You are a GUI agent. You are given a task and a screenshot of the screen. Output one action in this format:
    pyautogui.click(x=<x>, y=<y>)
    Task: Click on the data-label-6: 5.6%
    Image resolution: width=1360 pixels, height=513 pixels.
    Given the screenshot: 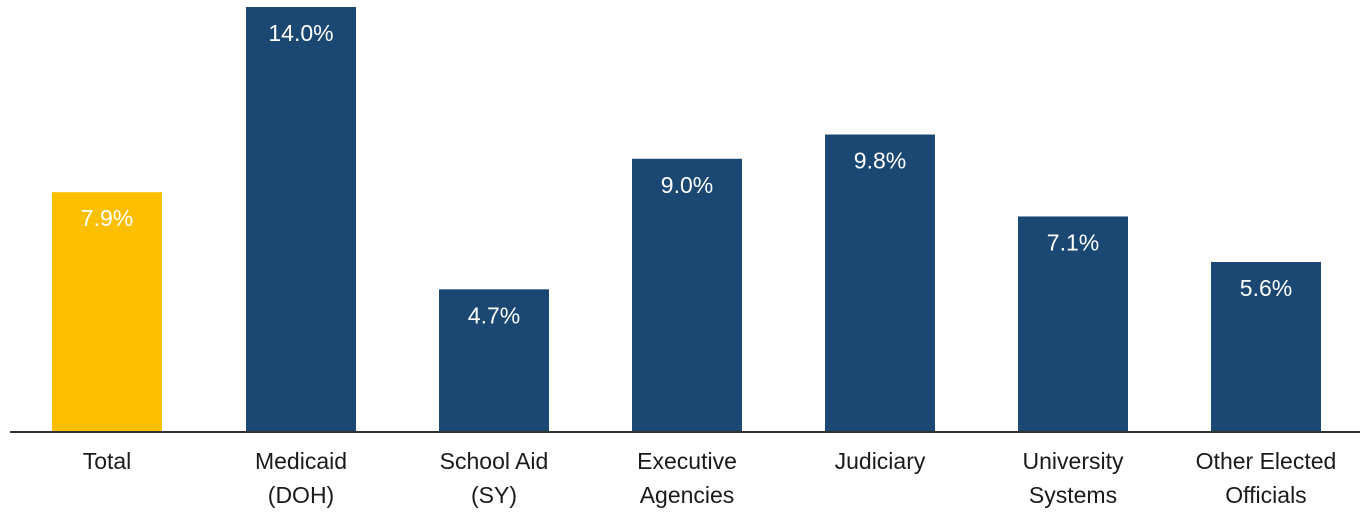 What is the action you would take?
    pyautogui.click(x=1266, y=288)
    